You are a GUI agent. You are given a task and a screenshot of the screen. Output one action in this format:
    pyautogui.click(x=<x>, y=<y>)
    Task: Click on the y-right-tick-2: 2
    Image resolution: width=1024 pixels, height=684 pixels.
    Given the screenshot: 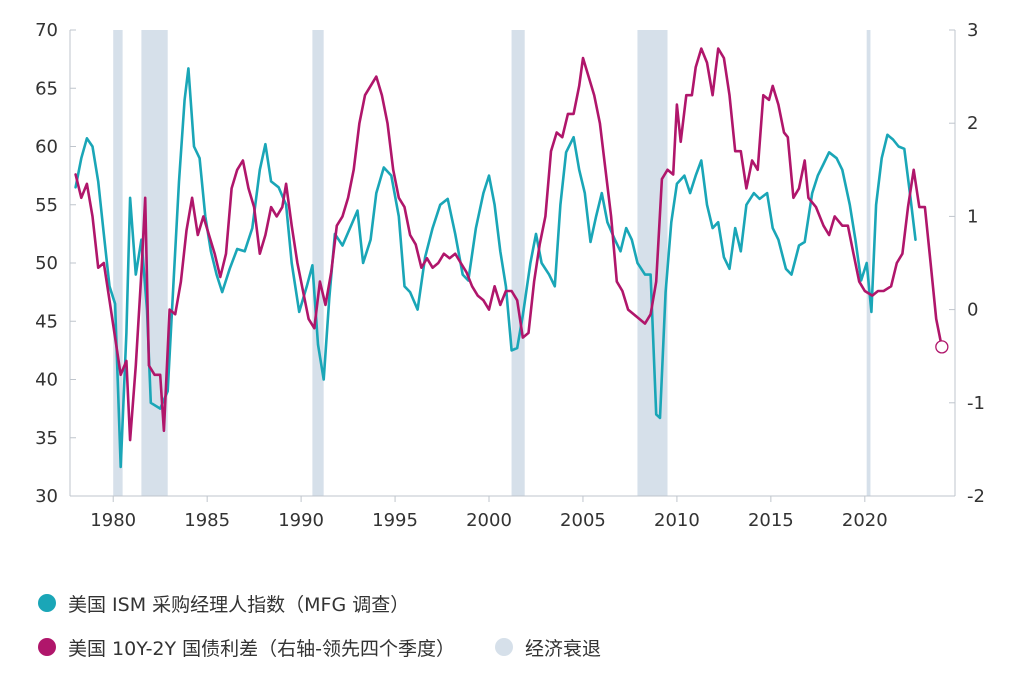 What is the action you would take?
    pyautogui.click(x=972, y=123)
    